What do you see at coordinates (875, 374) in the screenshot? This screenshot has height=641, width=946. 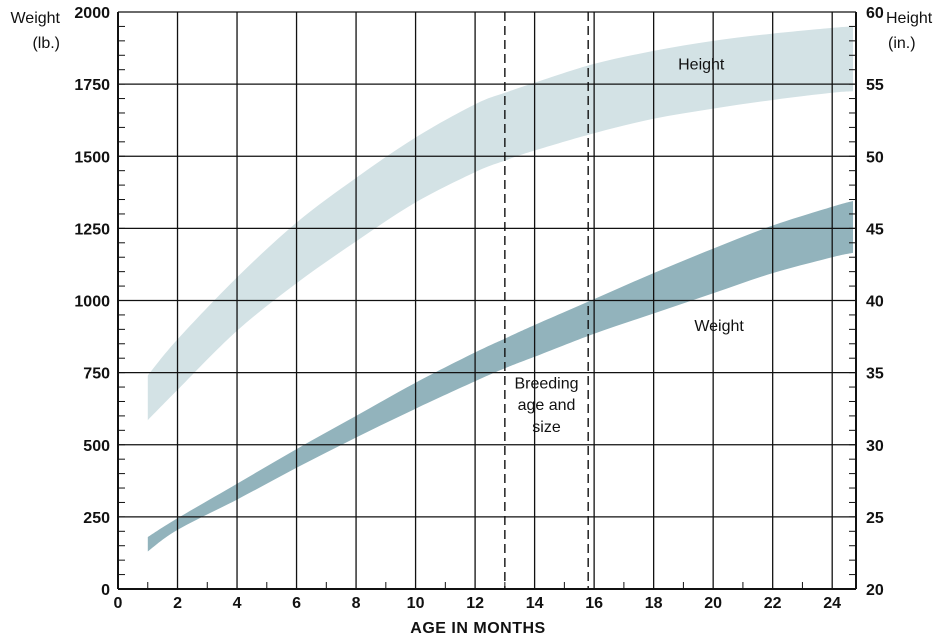 I see `right-tick-label: 35` at bounding box center [875, 374].